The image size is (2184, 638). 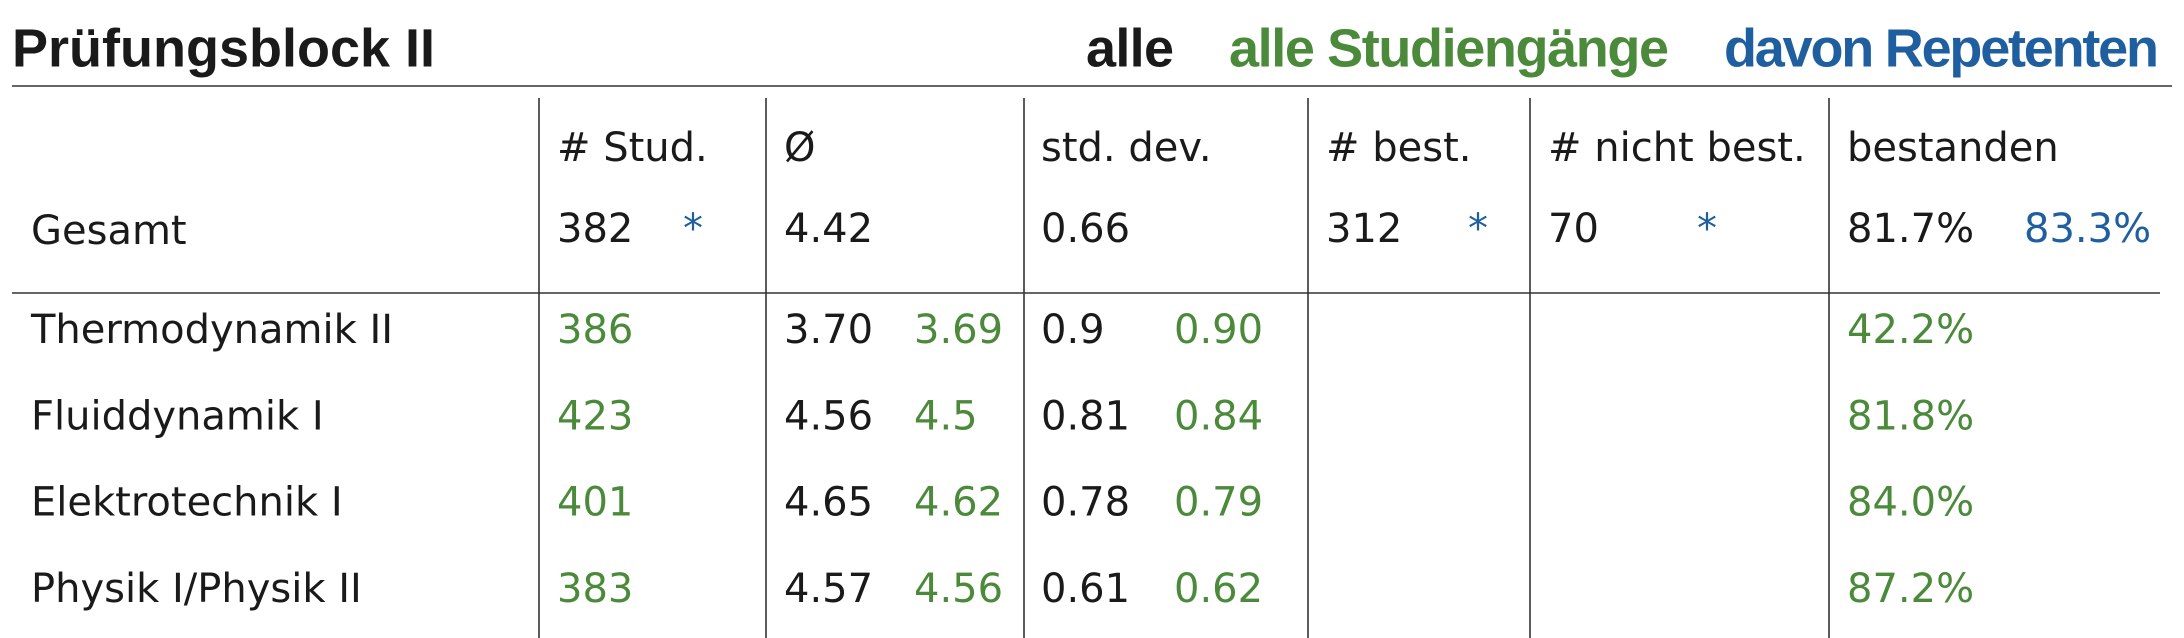 I want to click on total-cell: 382, so click(x=595, y=229).